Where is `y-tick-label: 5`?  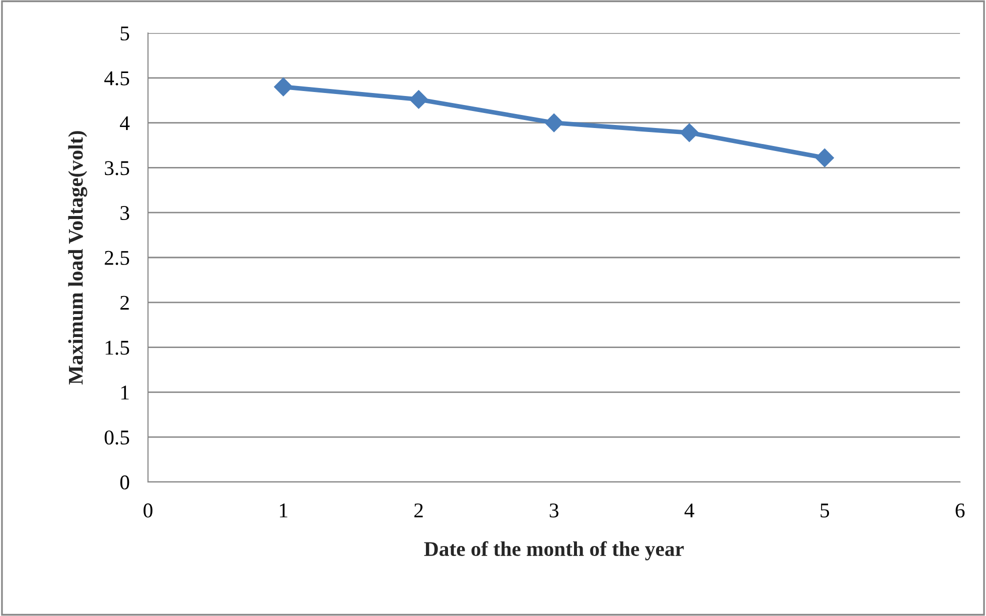 y-tick-label: 5 is located at coordinates (125, 33).